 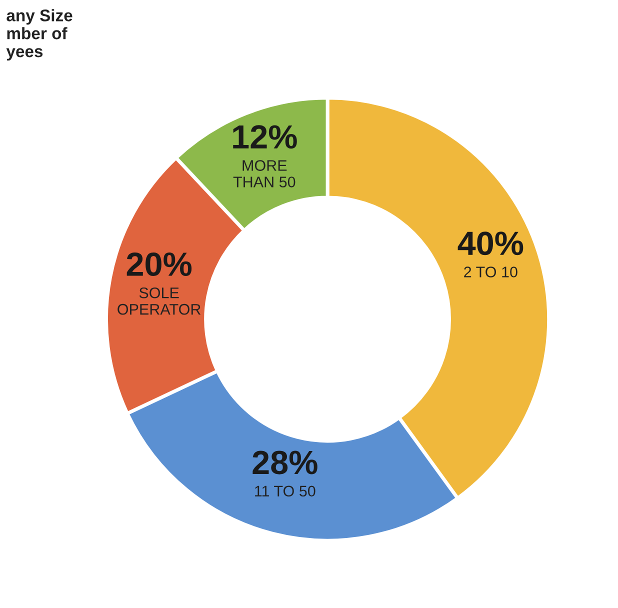 What do you see at coordinates (159, 301) in the screenshot?
I see `slice-label: SOLE OPERATOR` at bounding box center [159, 301].